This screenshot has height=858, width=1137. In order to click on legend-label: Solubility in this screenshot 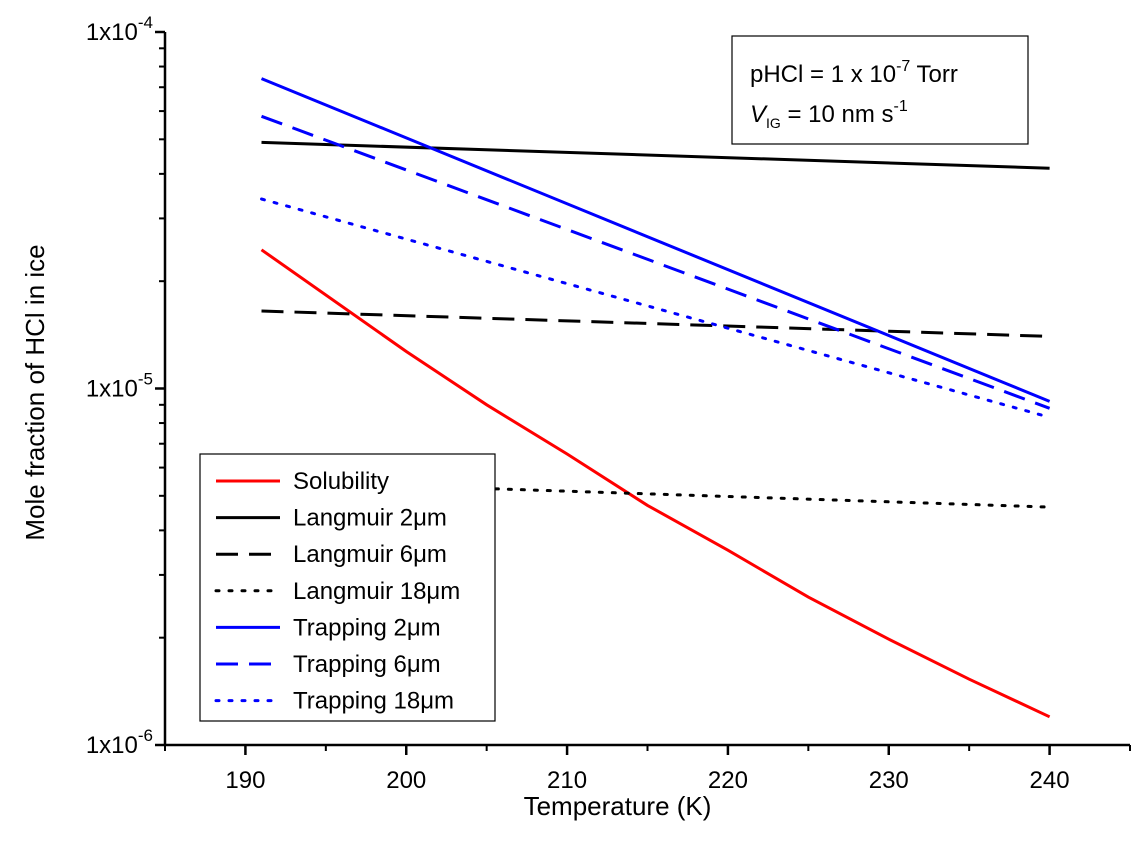, I will do `click(341, 481)`.